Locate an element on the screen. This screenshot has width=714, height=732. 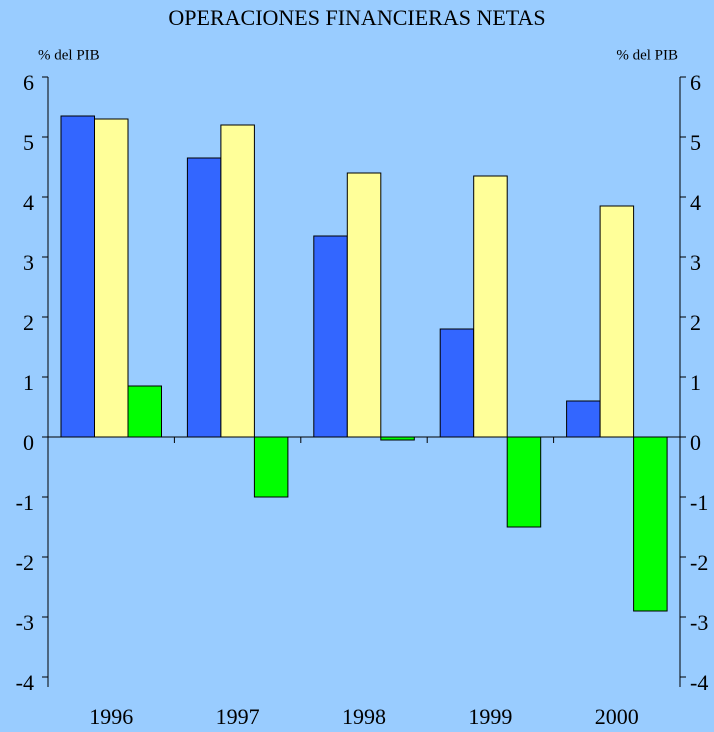
y2-tick-label: 4 is located at coordinates (695, 202).